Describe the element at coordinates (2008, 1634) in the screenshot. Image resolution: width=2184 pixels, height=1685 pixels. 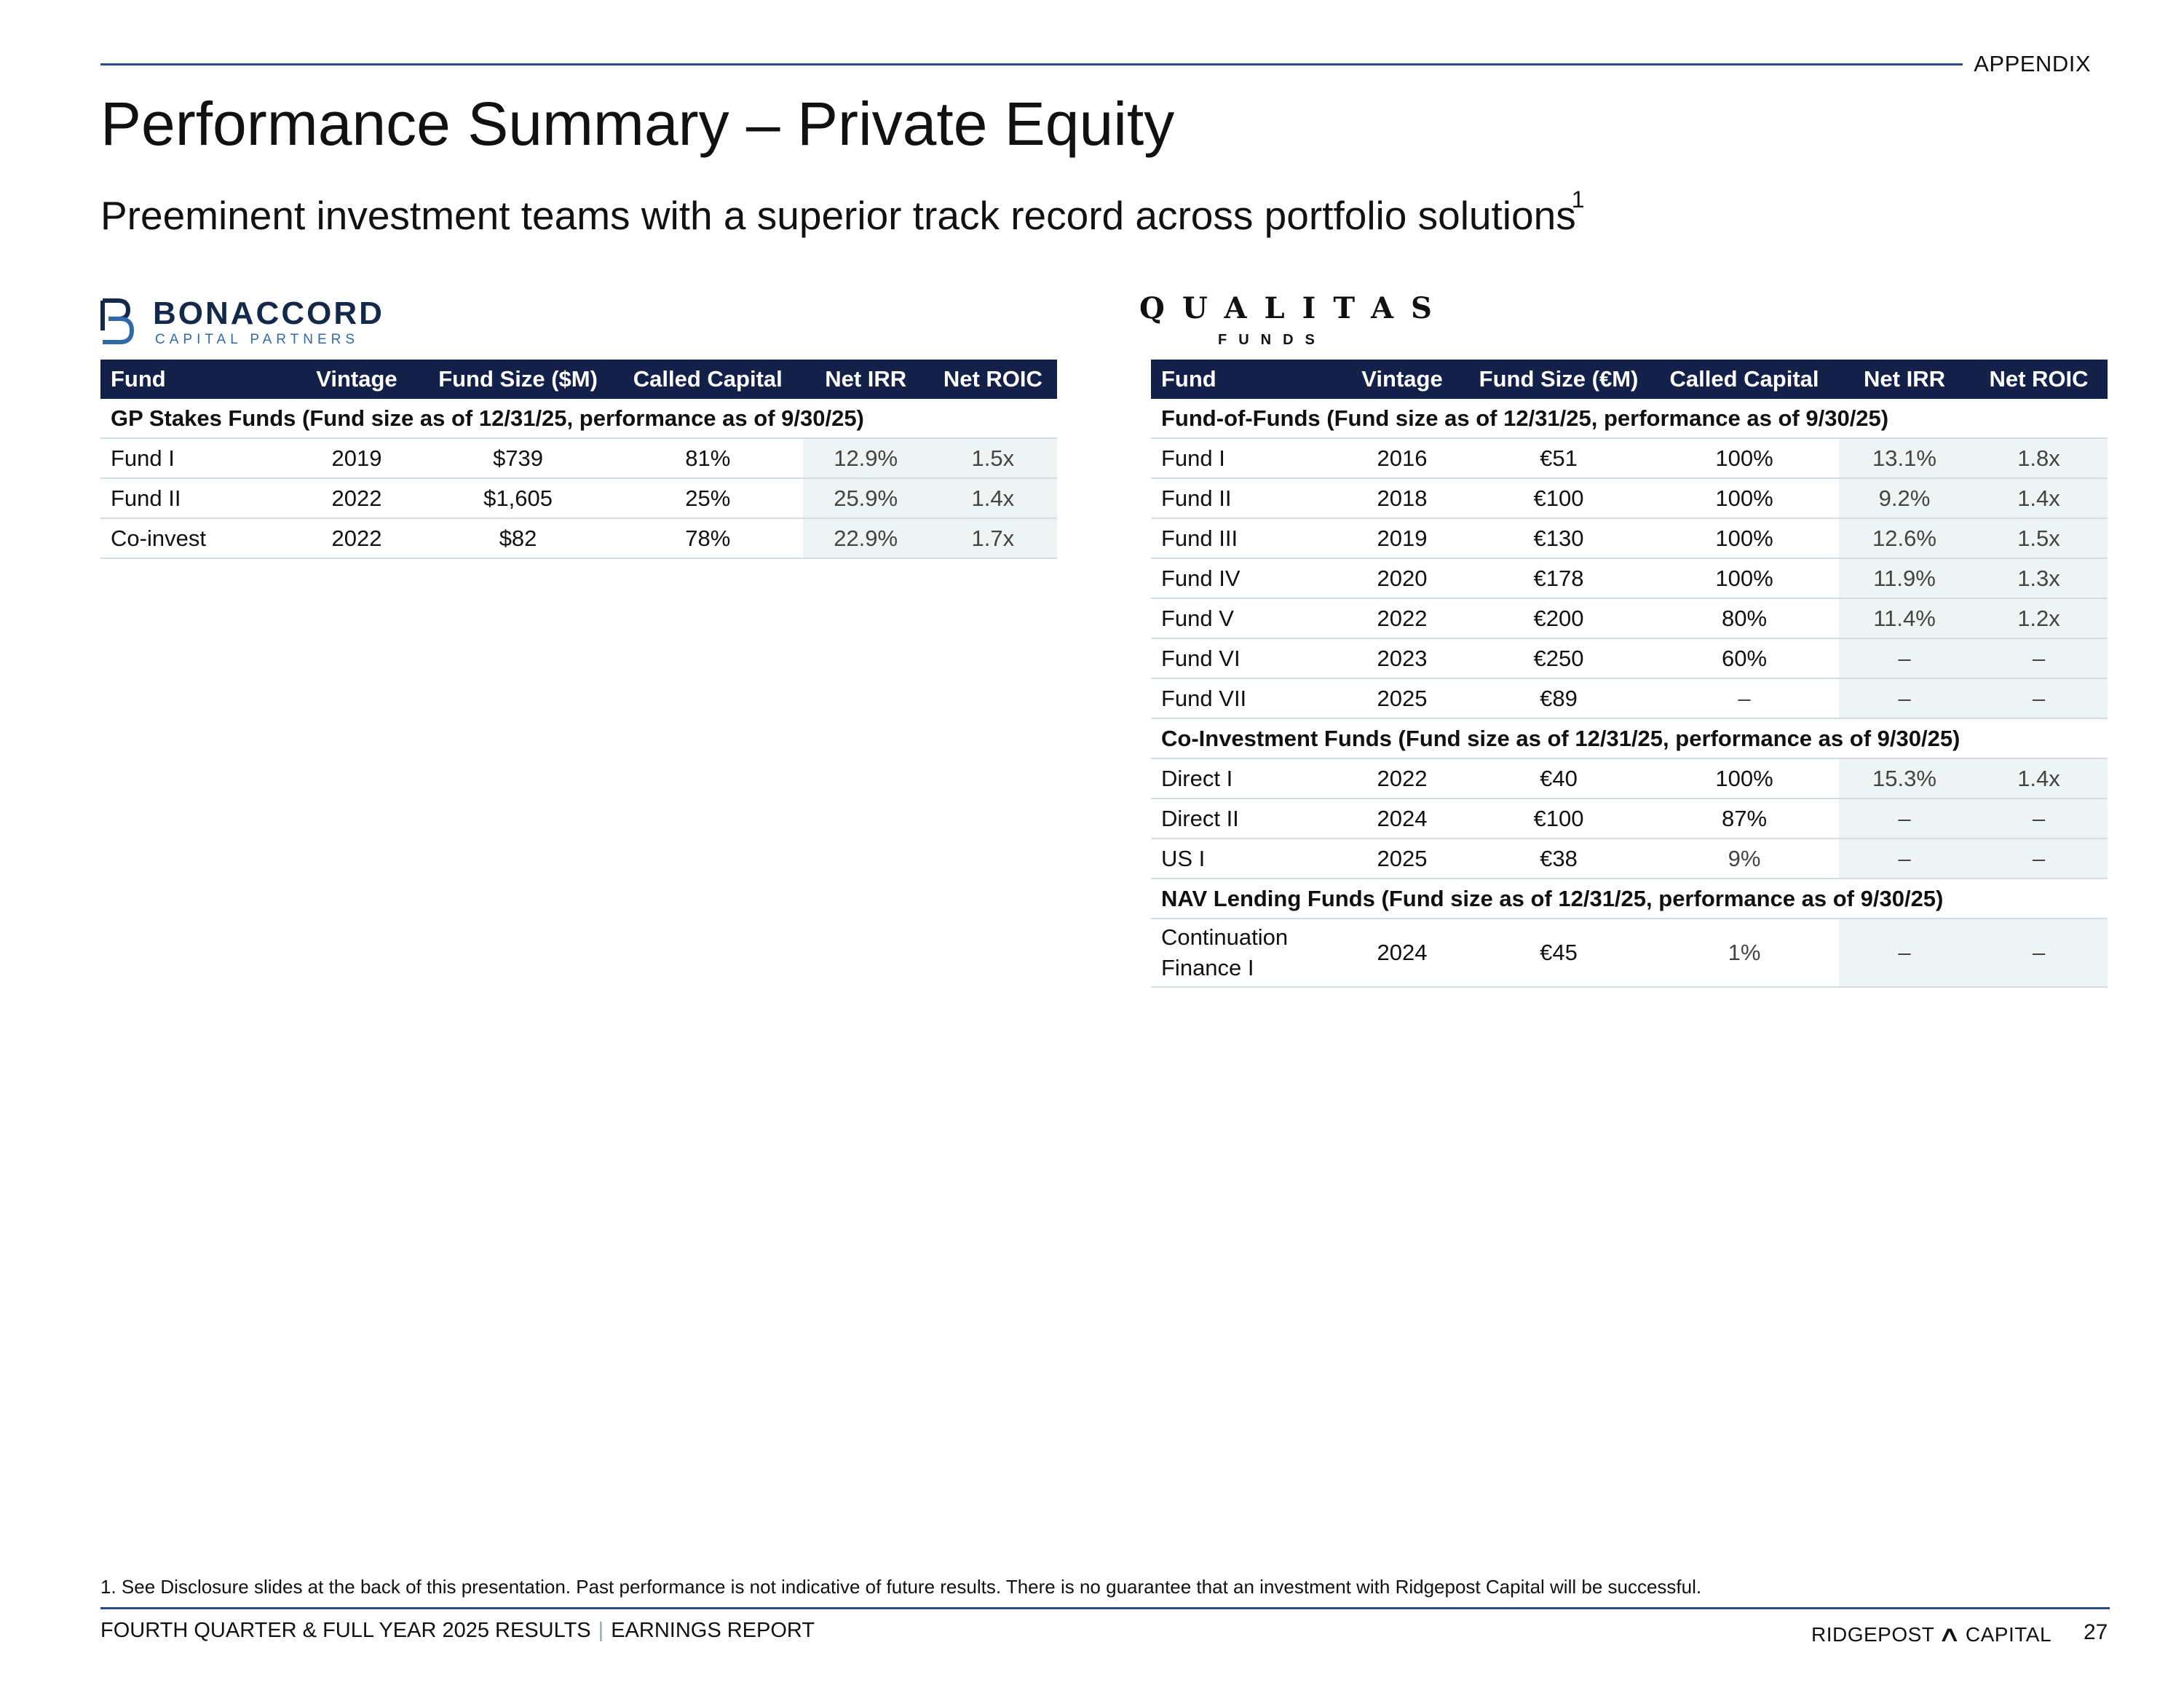
I see `brand-right: CAPITAL` at that location.